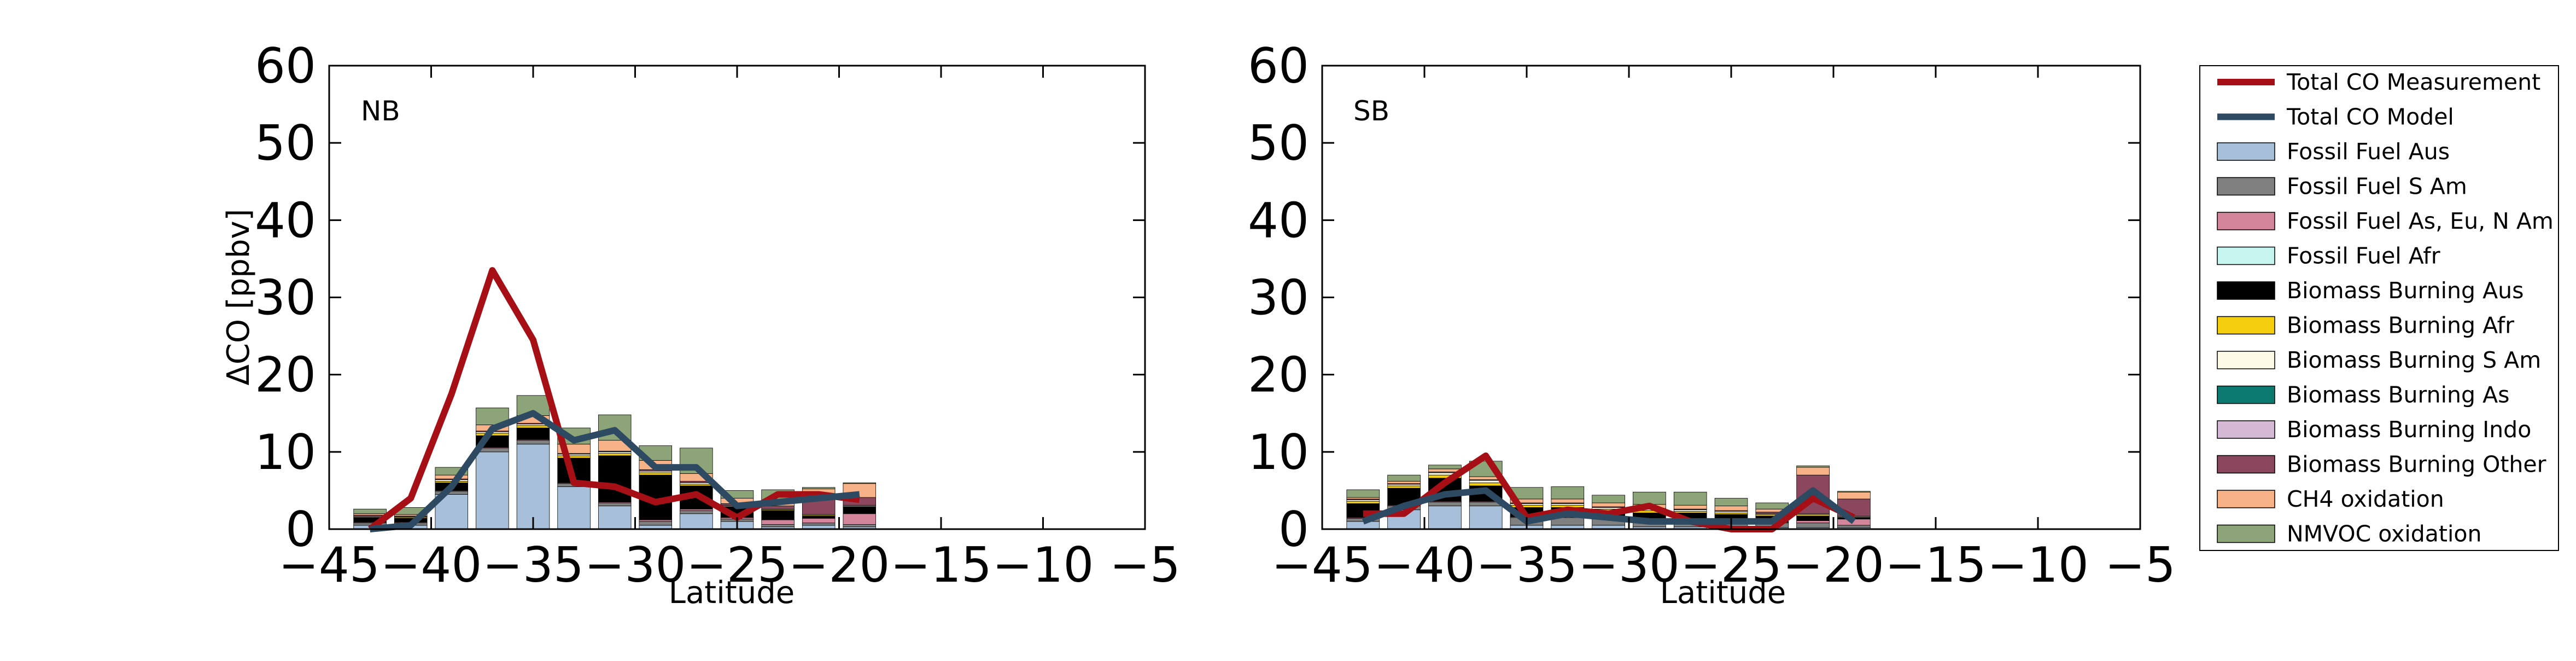 The width and height of the screenshot is (2576, 661). I want to click on legend-swatch-nmvoc-oxidation, so click(2246, 533).